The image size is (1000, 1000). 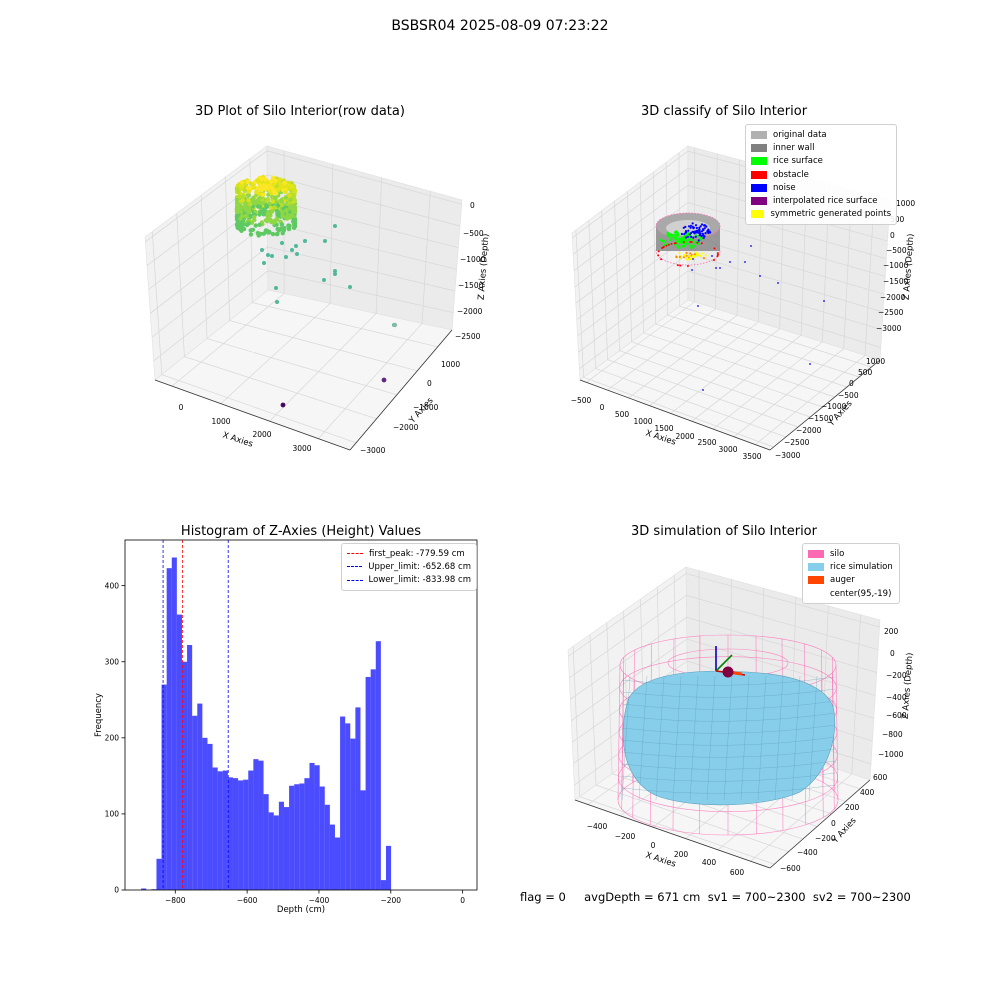 I want to click on center-marker, so click(x=728, y=672).